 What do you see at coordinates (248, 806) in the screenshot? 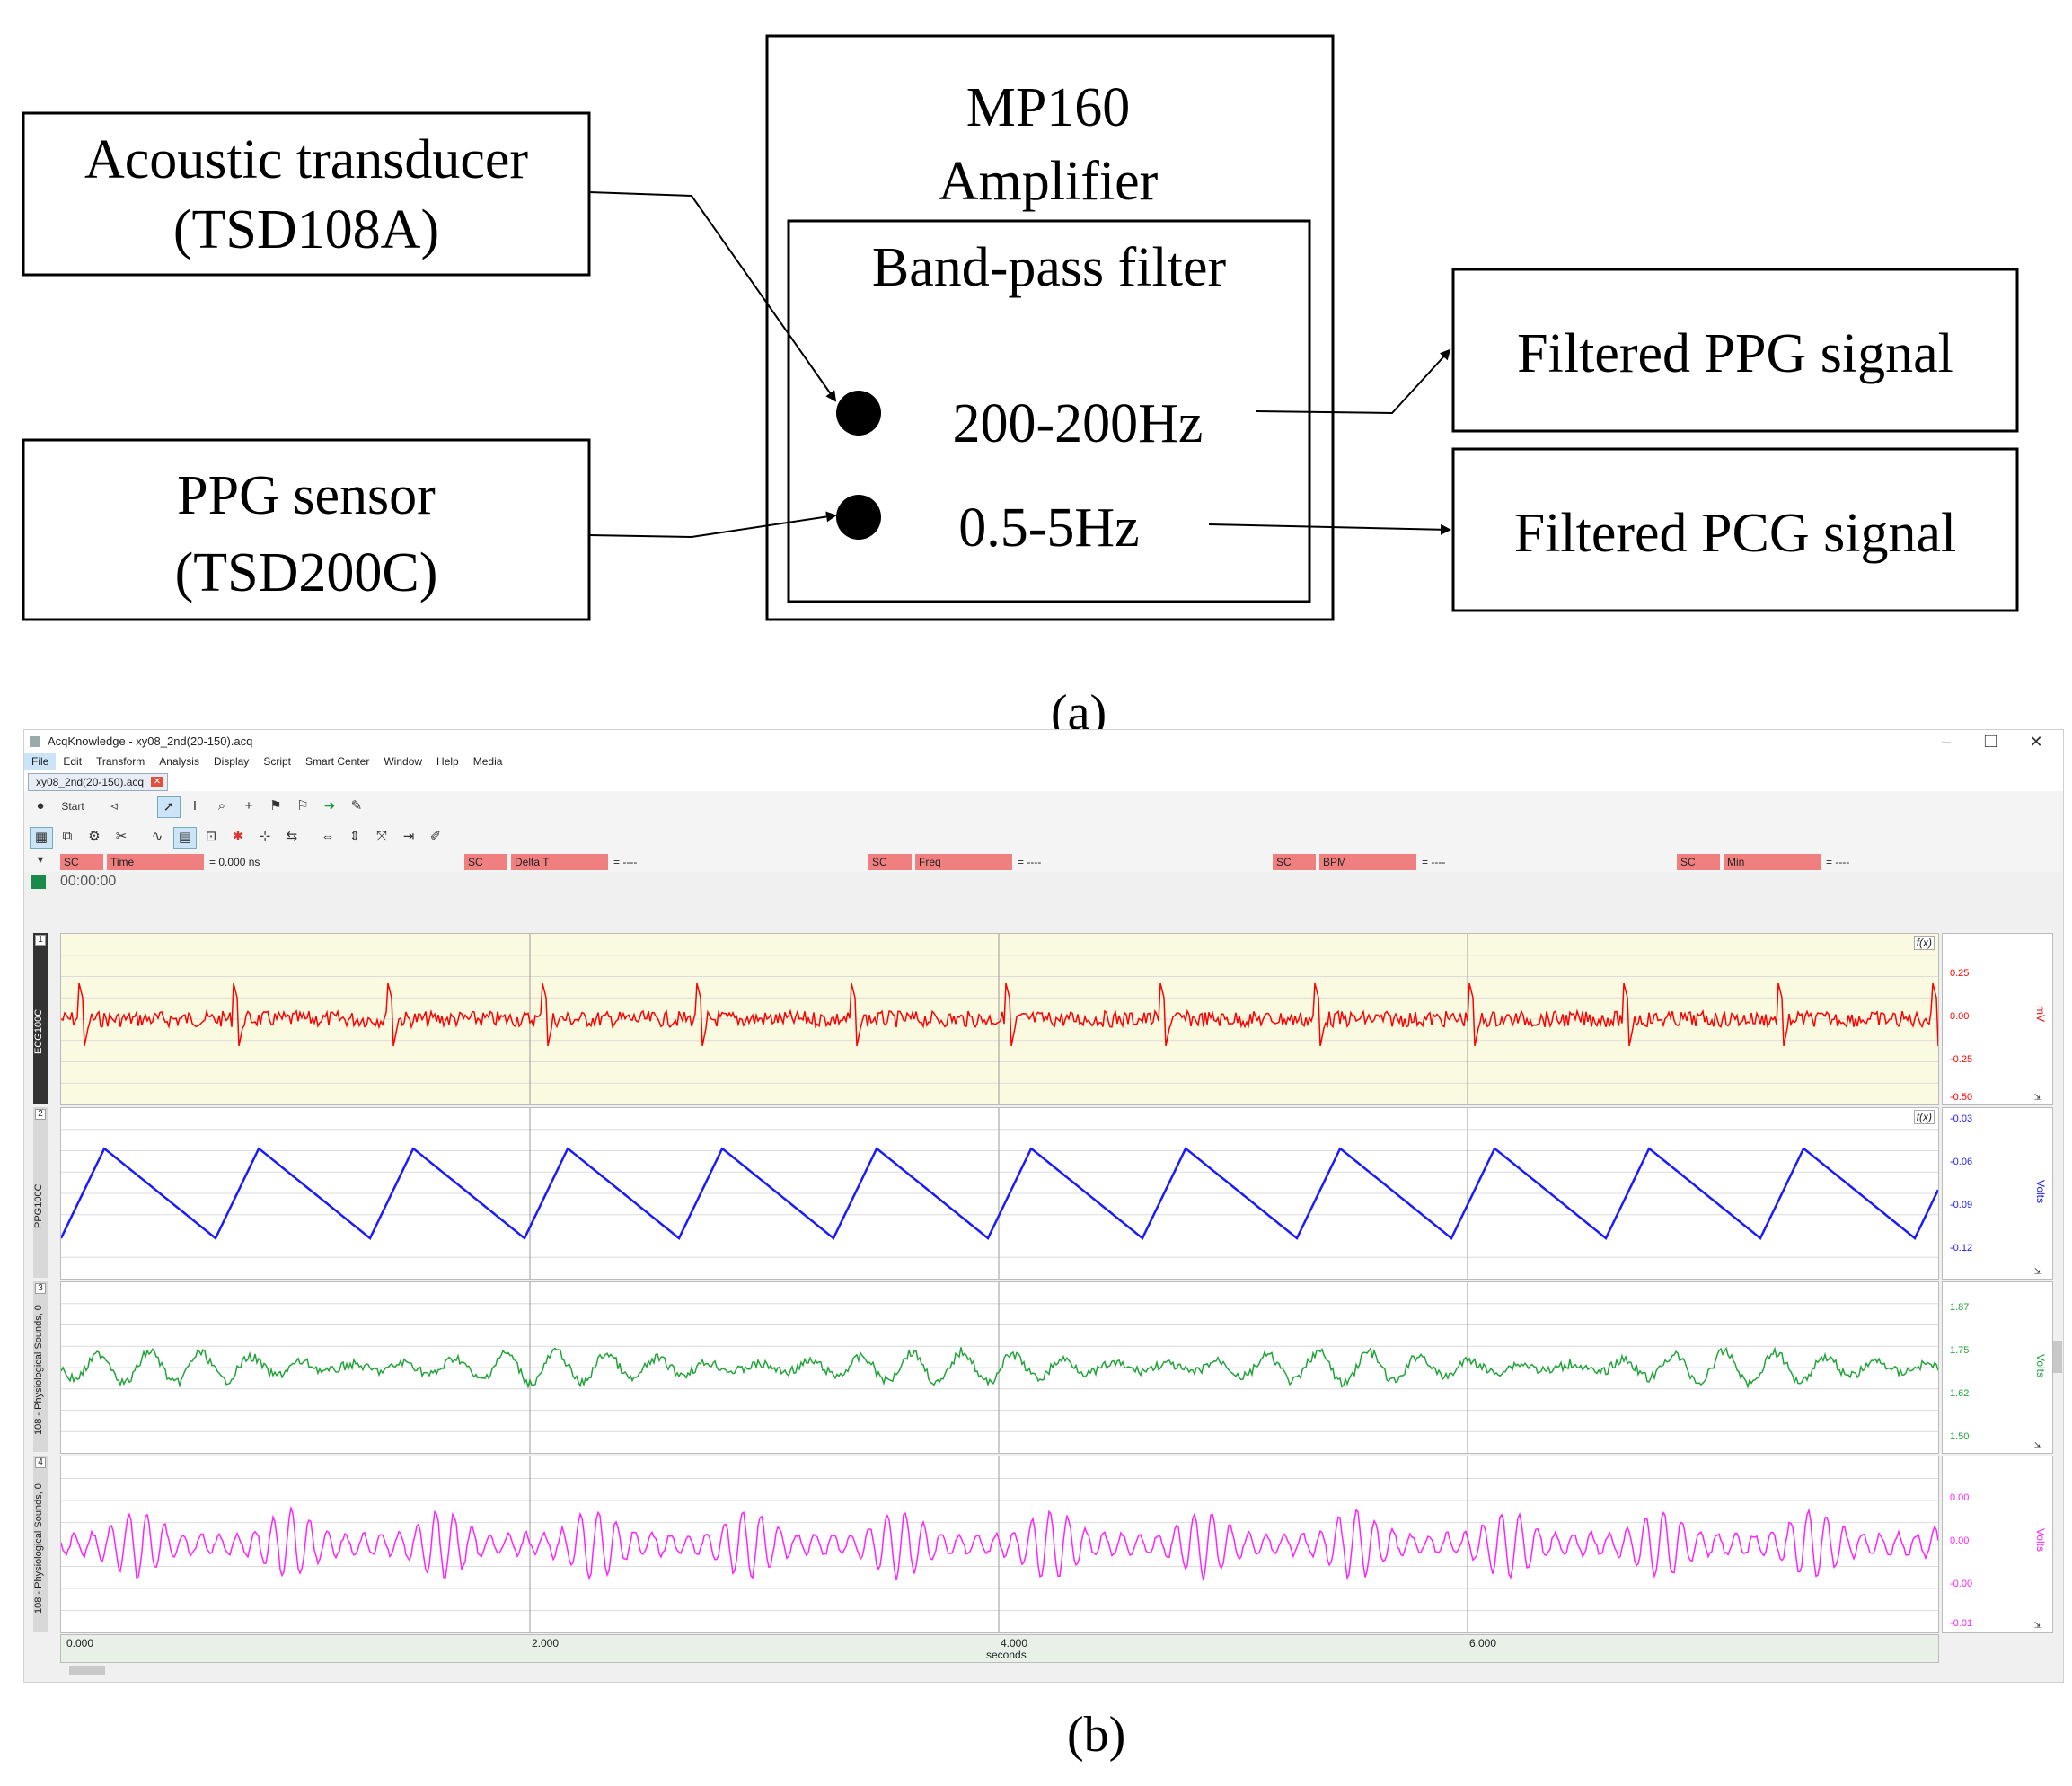
I see `crosshair-tool-icon: +` at bounding box center [248, 806].